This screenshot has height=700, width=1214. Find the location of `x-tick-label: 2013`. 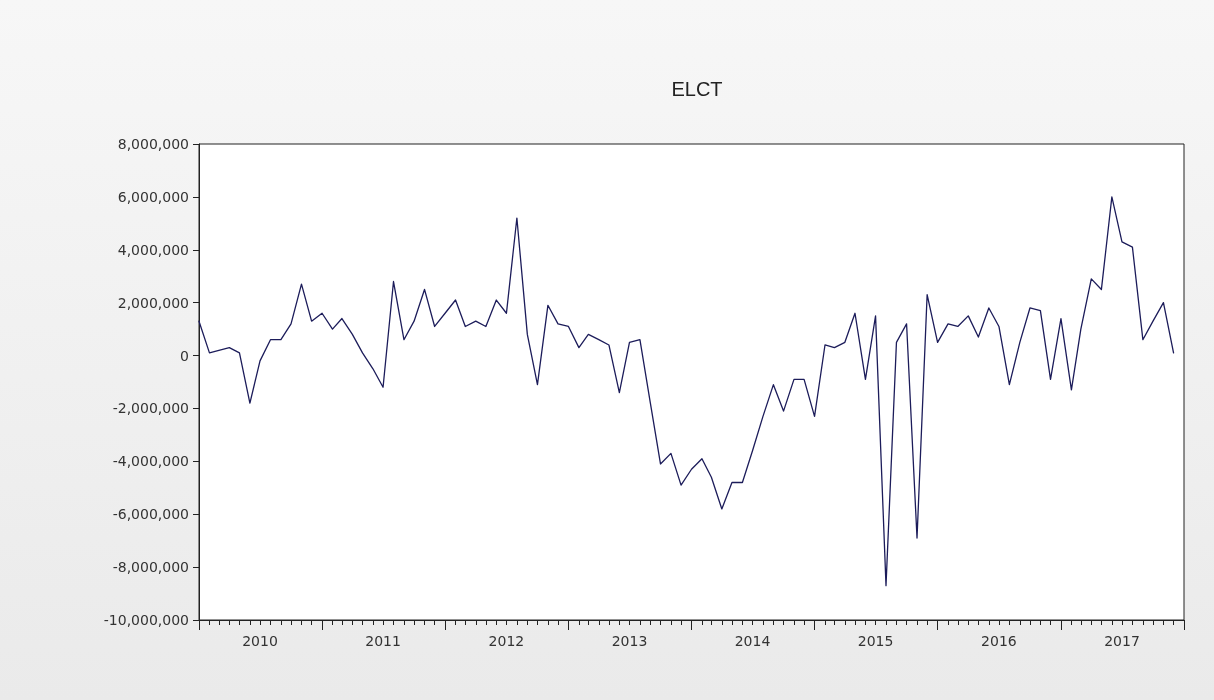

x-tick-label: 2013 is located at coordinates (629, 641).